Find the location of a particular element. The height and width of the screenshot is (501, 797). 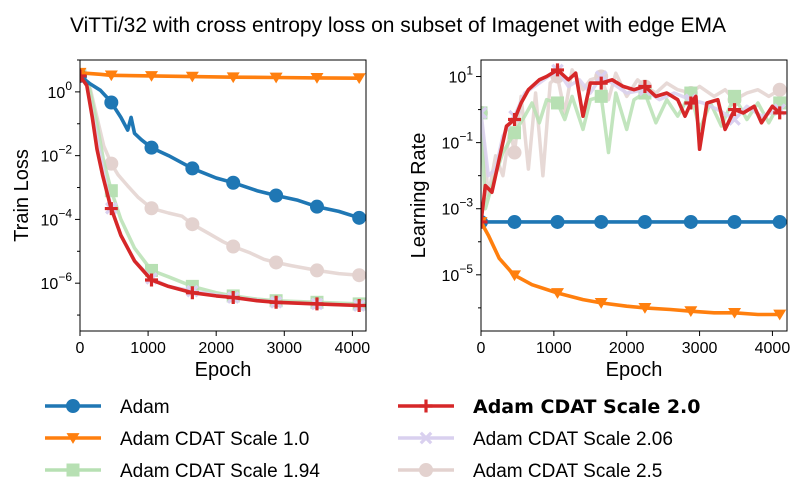

x-tick-label: 0 is located at coordinates (80, 348).